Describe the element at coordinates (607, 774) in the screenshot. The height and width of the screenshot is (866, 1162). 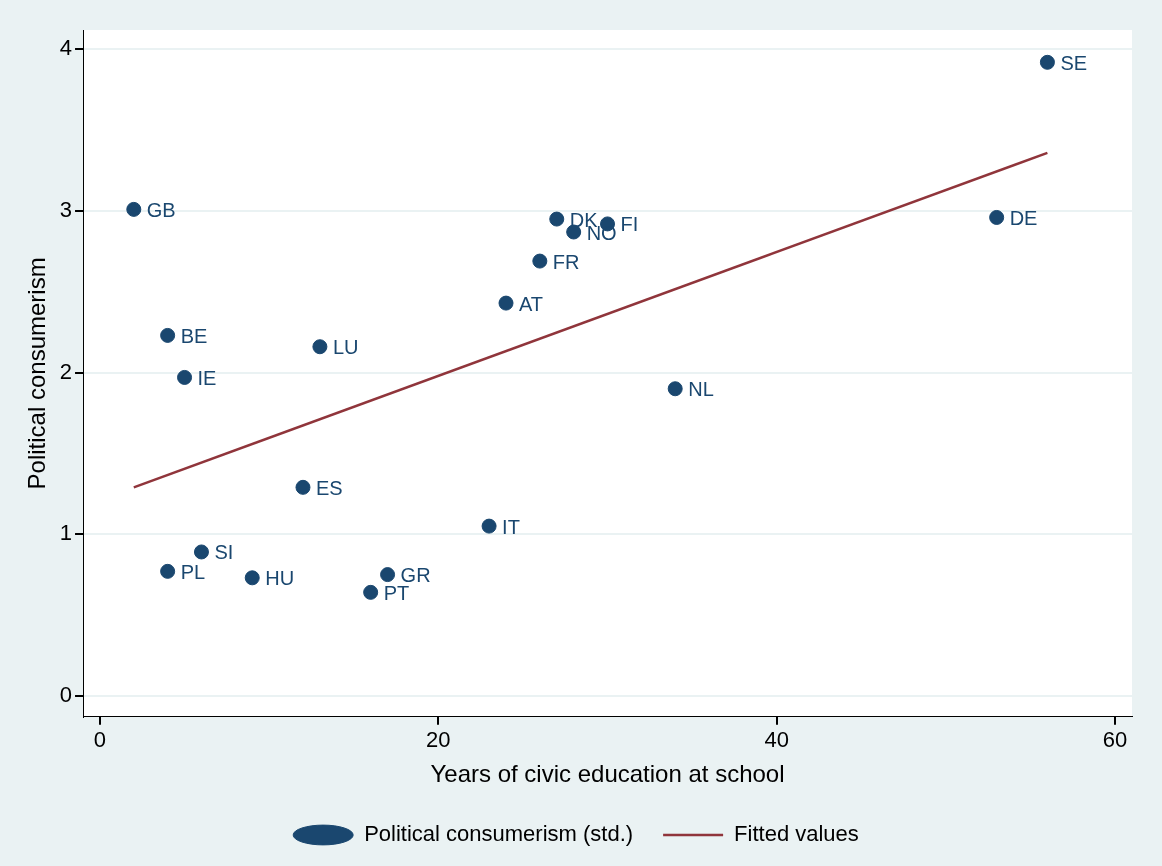
I see `x-axis-title: Years of civic education at school` at that location.